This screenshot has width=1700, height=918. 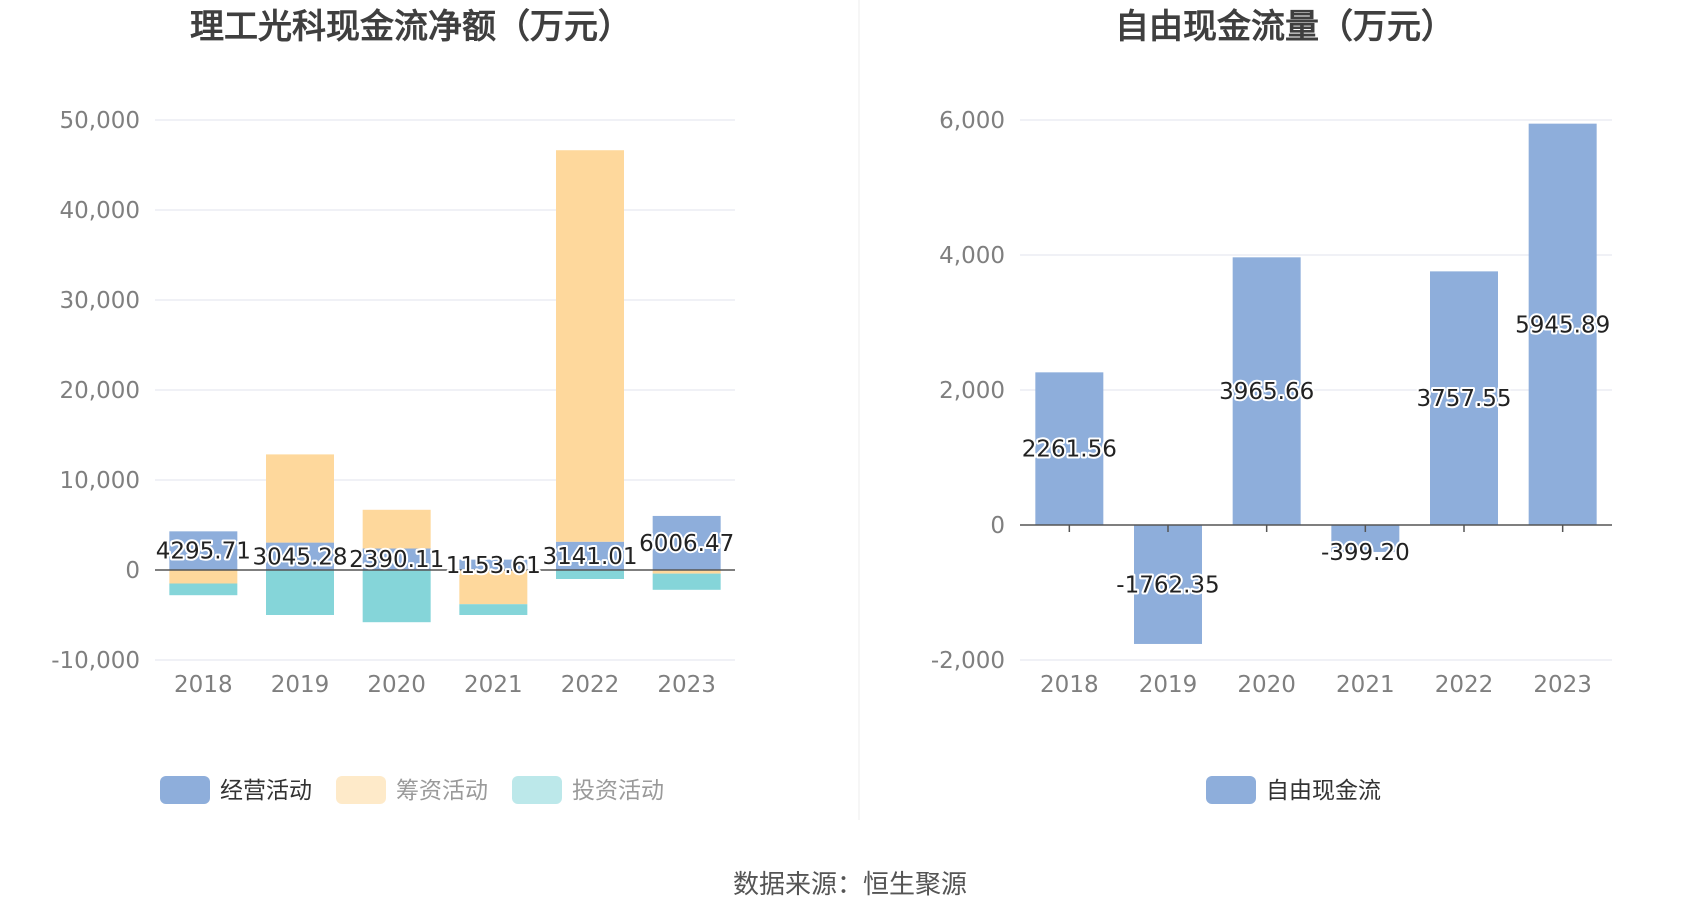 What do you see at coordinates (1365, 553) in the screenshot?
I see `data-label: -399.20` at bounding box center [1365, 553].